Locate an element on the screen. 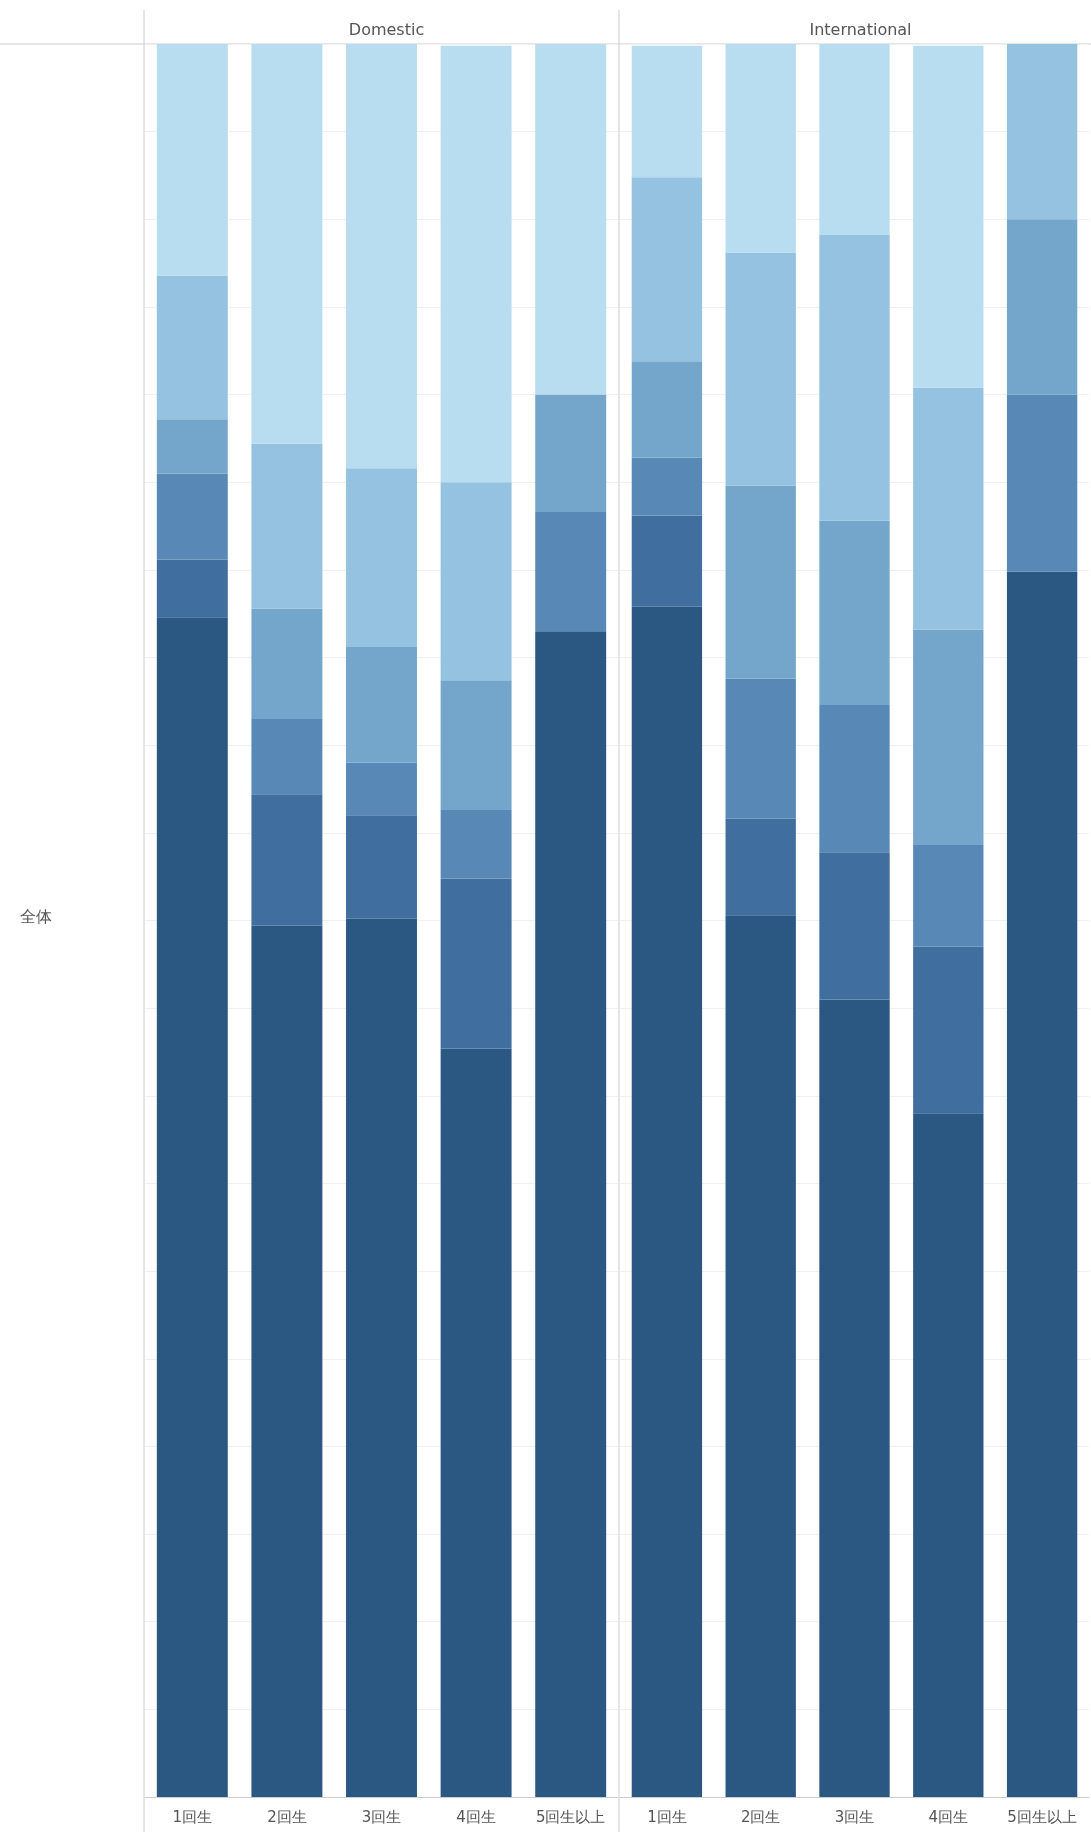 Image resolution: width=1091 pixels, height=1832 pixels. y-axis-title: 全体 is located at coordinates (36, 916).